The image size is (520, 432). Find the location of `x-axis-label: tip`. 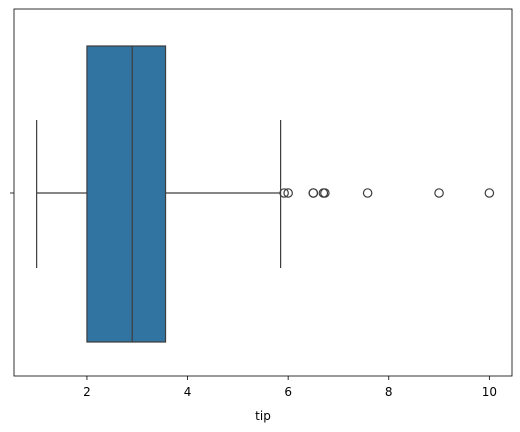

x-axis-label: tip is located at coordinates (263, 416).